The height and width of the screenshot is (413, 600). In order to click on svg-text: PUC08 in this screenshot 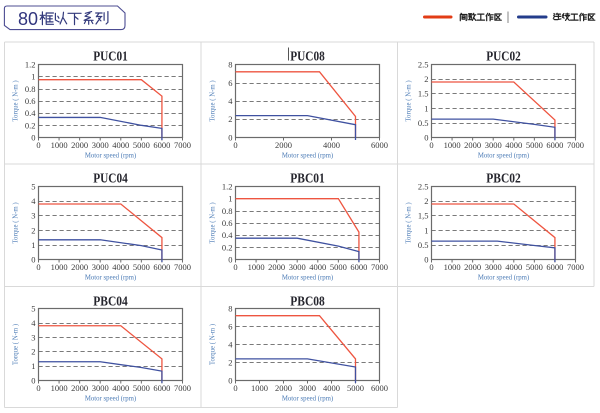, I will do `click(307, 55)`.